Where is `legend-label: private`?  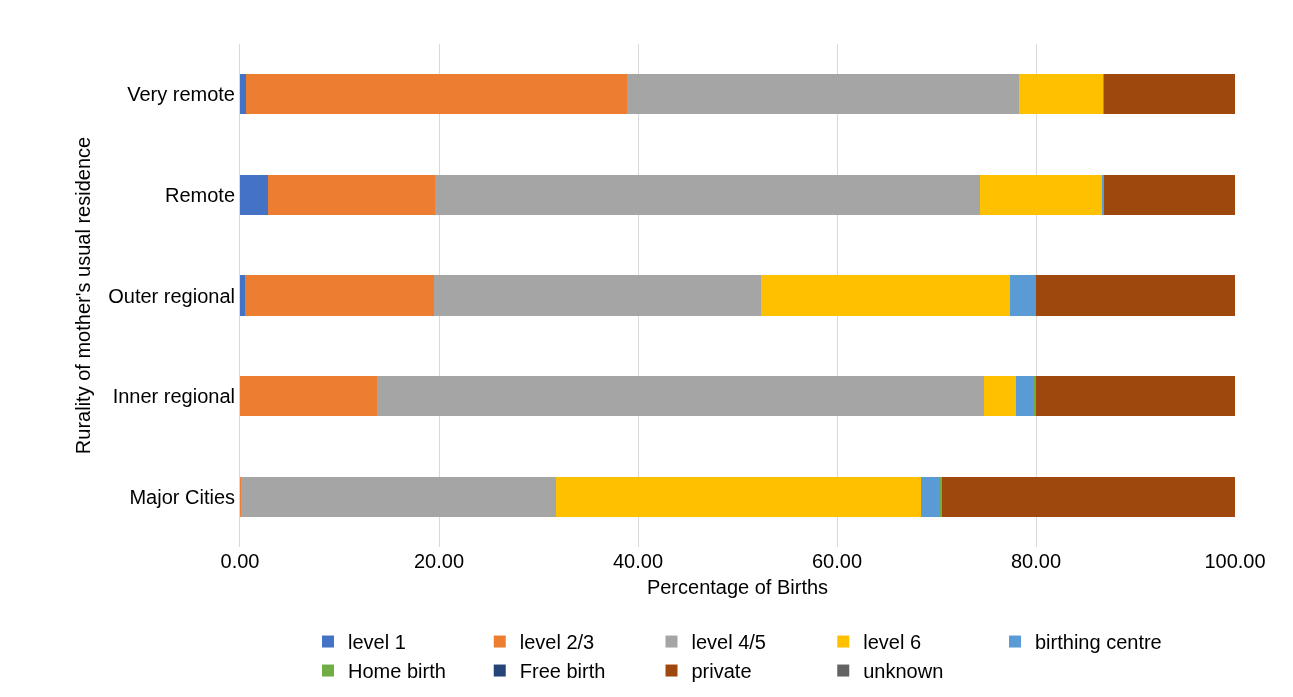
legend-label: private is located at coordinates (721, 671).